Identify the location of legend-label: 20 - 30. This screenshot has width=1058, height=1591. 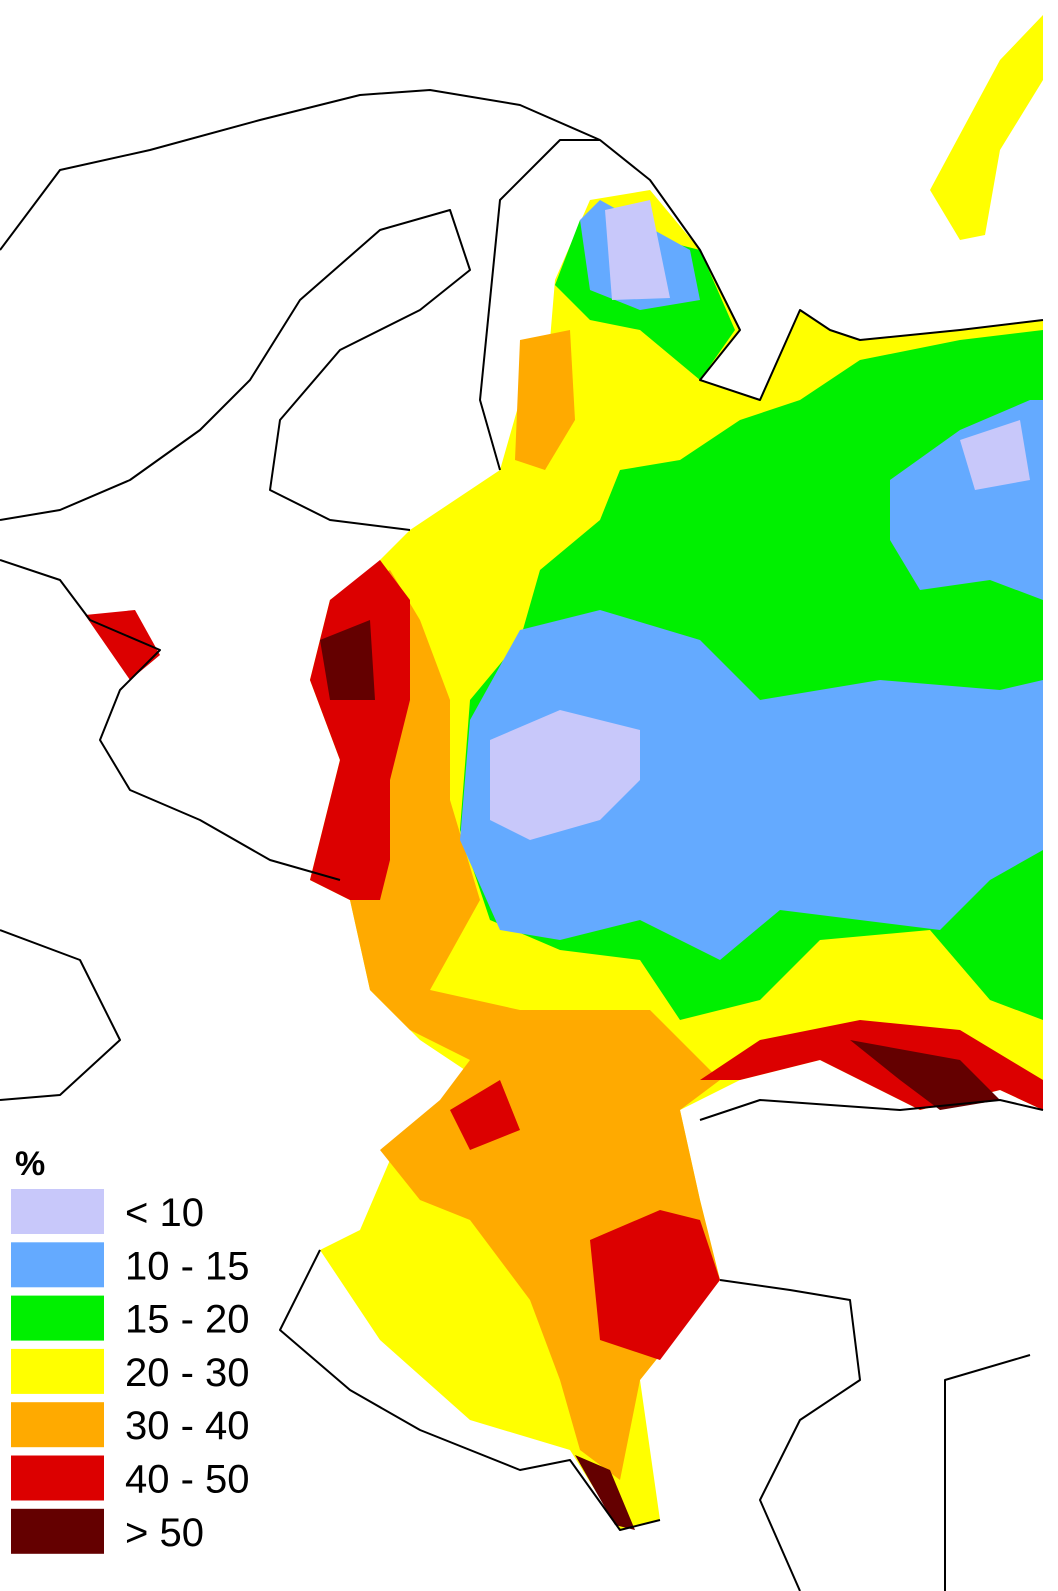
(187, 1373).